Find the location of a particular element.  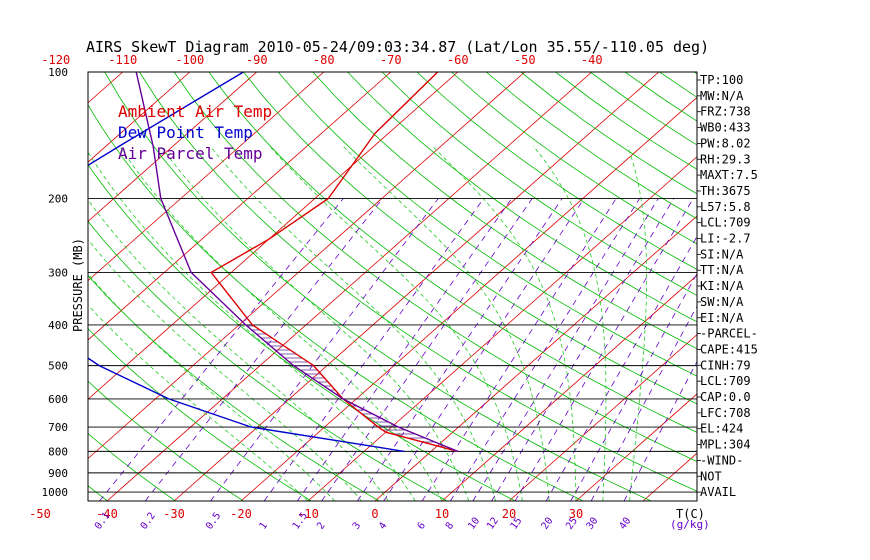

mixing-ratio-label: 4 is located at coordinates (383, 525).